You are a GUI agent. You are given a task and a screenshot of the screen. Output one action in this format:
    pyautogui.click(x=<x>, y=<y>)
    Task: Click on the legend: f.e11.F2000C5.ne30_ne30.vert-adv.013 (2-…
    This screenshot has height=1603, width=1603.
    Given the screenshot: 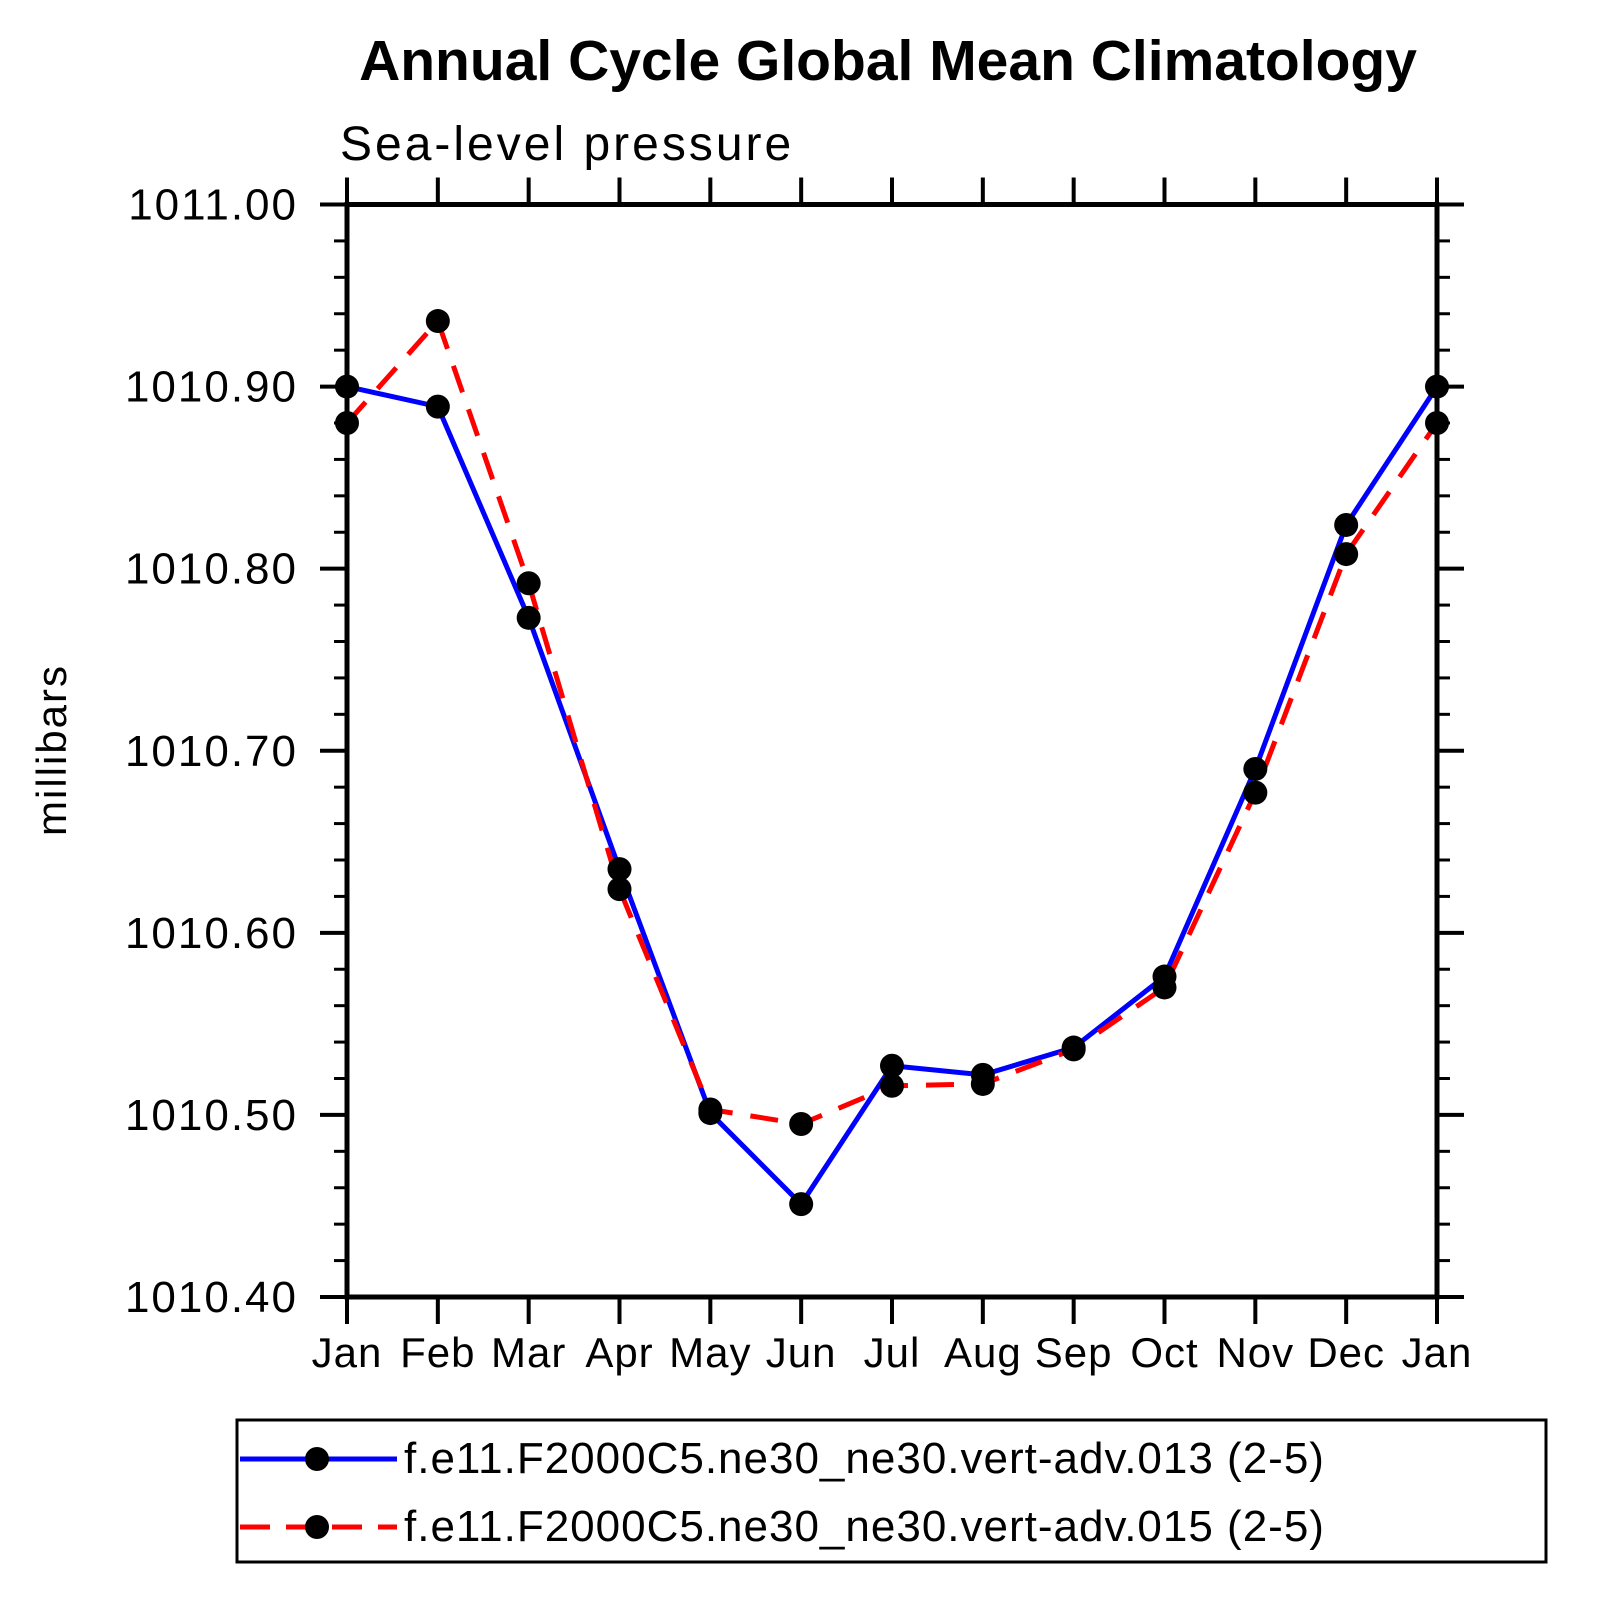 What is the action you would take?
    pyautogui.click(x=891, y=1491)
    